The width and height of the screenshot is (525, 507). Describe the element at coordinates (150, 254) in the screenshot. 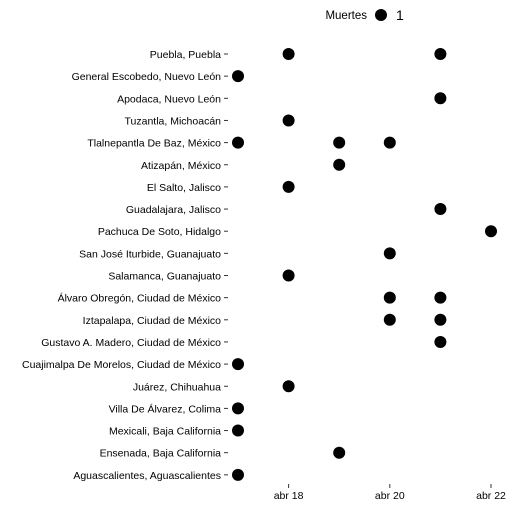

I see `y-tick-label: San José Iturbide, Guanajuato` at that location.